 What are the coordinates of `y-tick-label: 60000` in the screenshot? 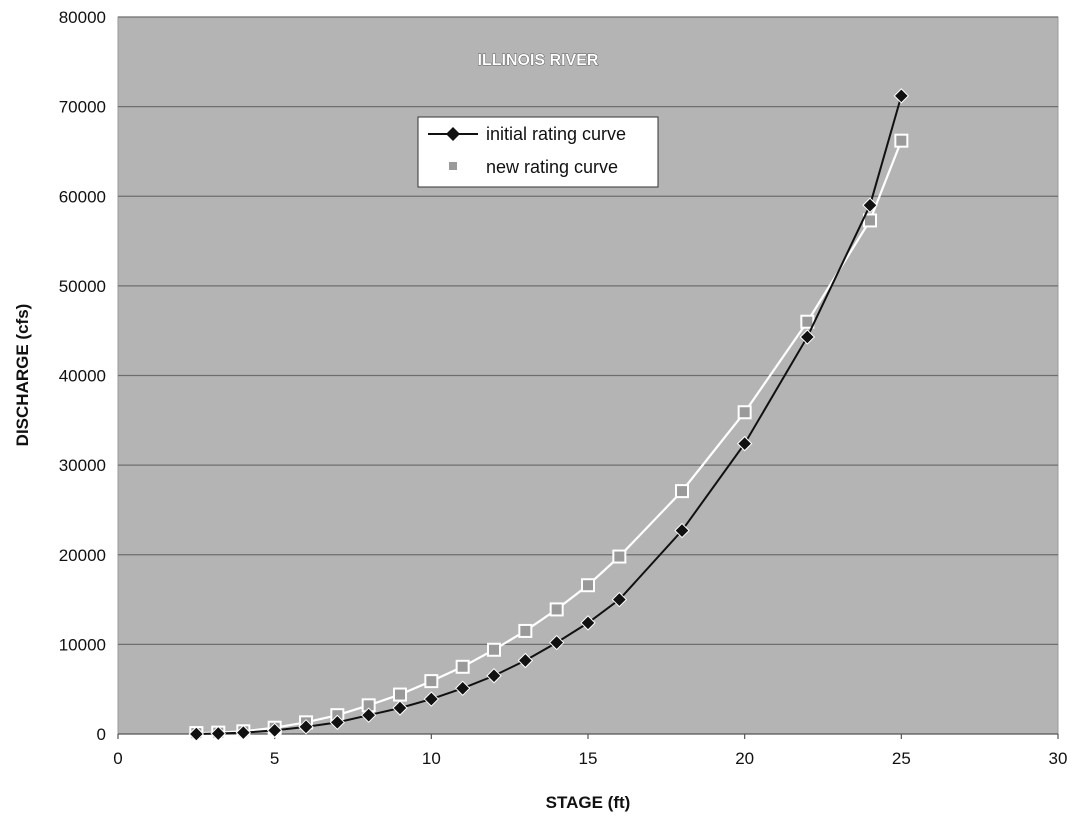 It's located at (82, 196).